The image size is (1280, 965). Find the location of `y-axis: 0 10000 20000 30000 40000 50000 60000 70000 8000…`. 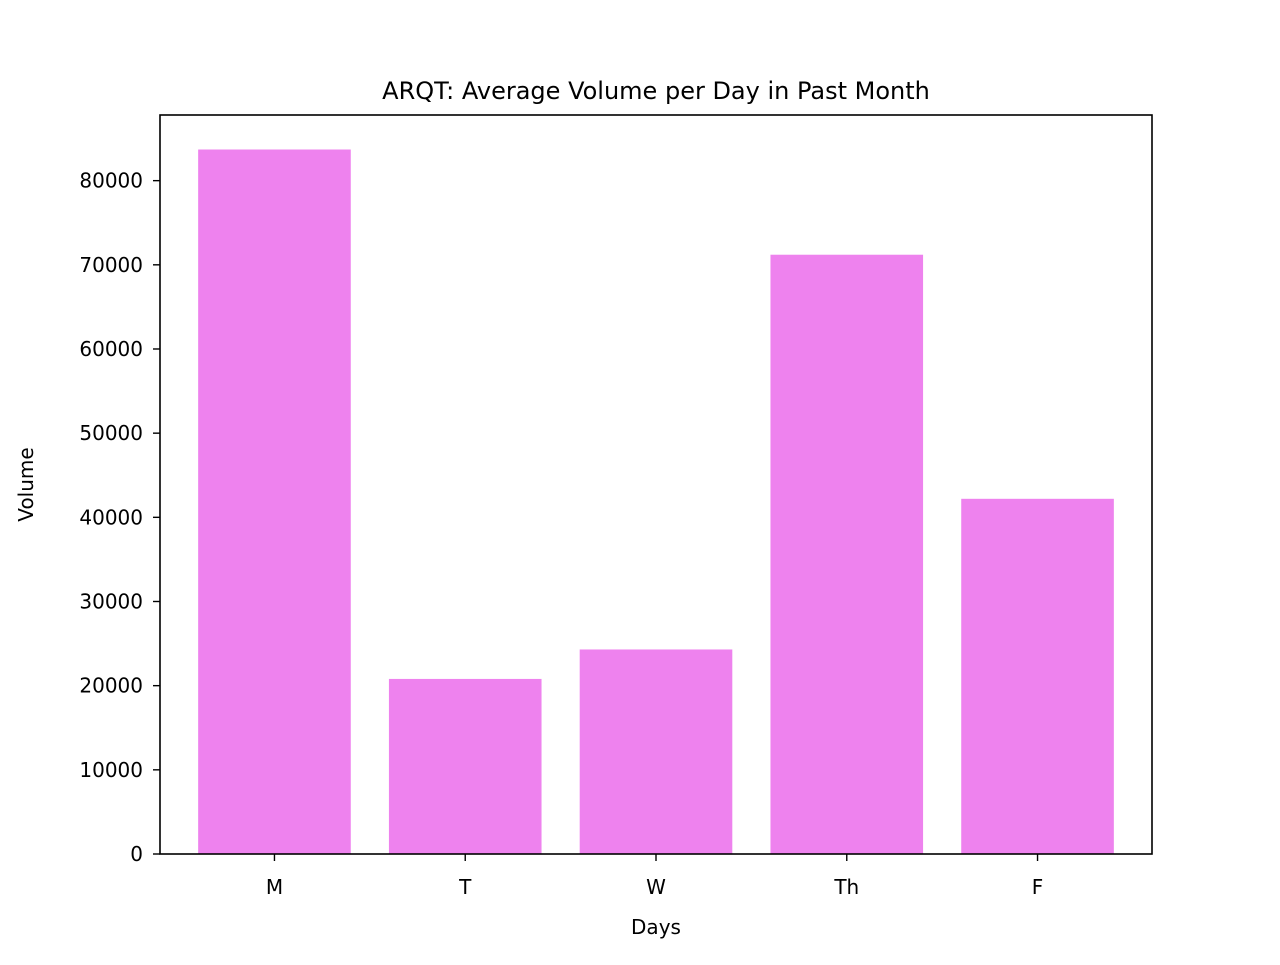

y-axis: 0 10000 20000 30000 40000 50000 60000 70000 8000… is located at coordinates (119, 517).